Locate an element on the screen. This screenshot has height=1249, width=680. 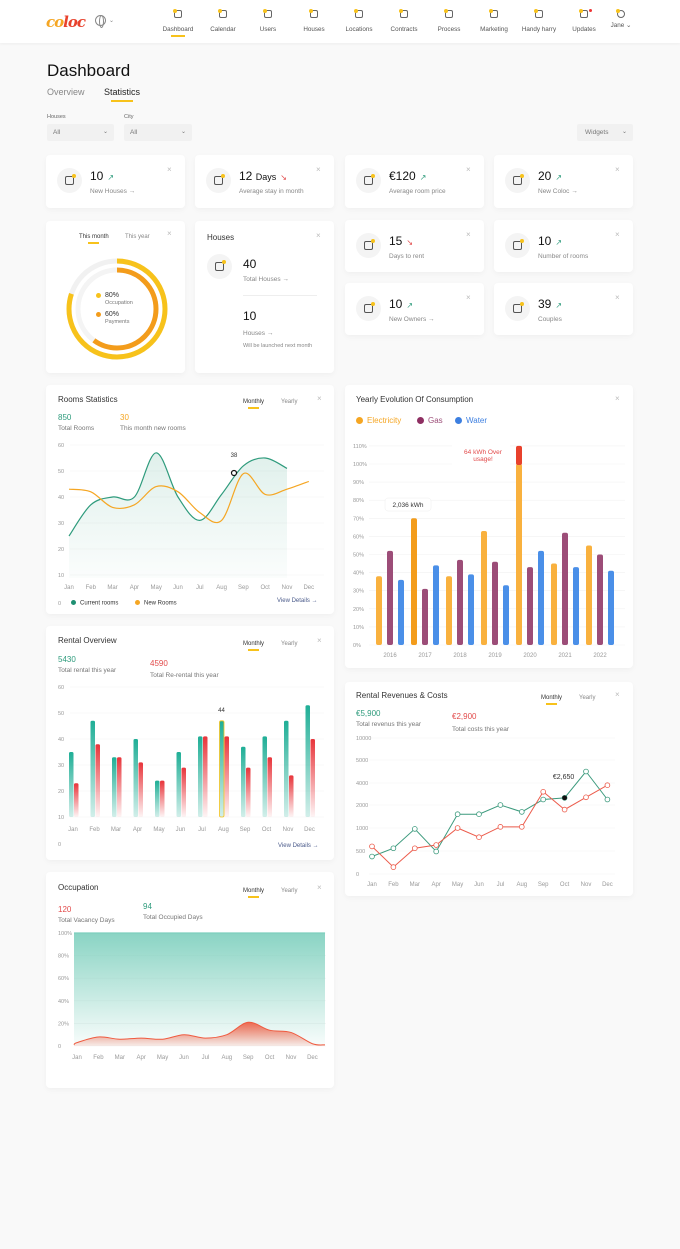
nav-item-houses: Houses is located at coordinates (314, 21).